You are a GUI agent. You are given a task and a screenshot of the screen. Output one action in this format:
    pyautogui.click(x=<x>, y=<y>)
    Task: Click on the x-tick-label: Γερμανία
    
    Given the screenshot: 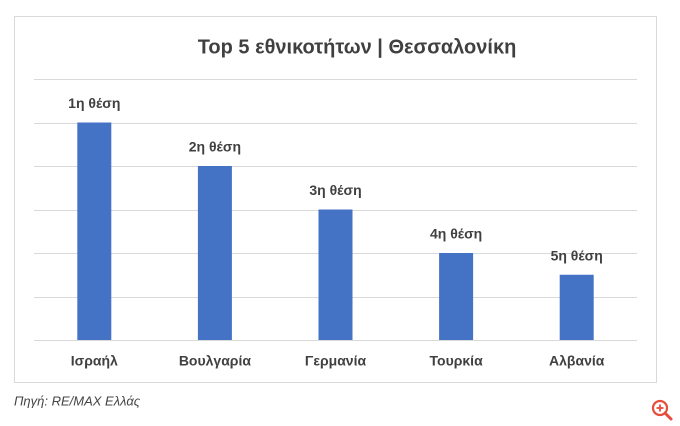 What is the action you would take?
    pyautogui.click(x=336, y=361)
    